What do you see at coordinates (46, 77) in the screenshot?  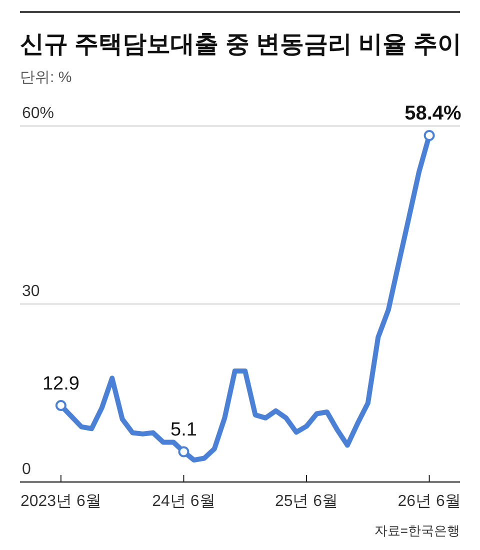 I see `chart-subtitle: 단위: %` at bounding box center [46, 77].